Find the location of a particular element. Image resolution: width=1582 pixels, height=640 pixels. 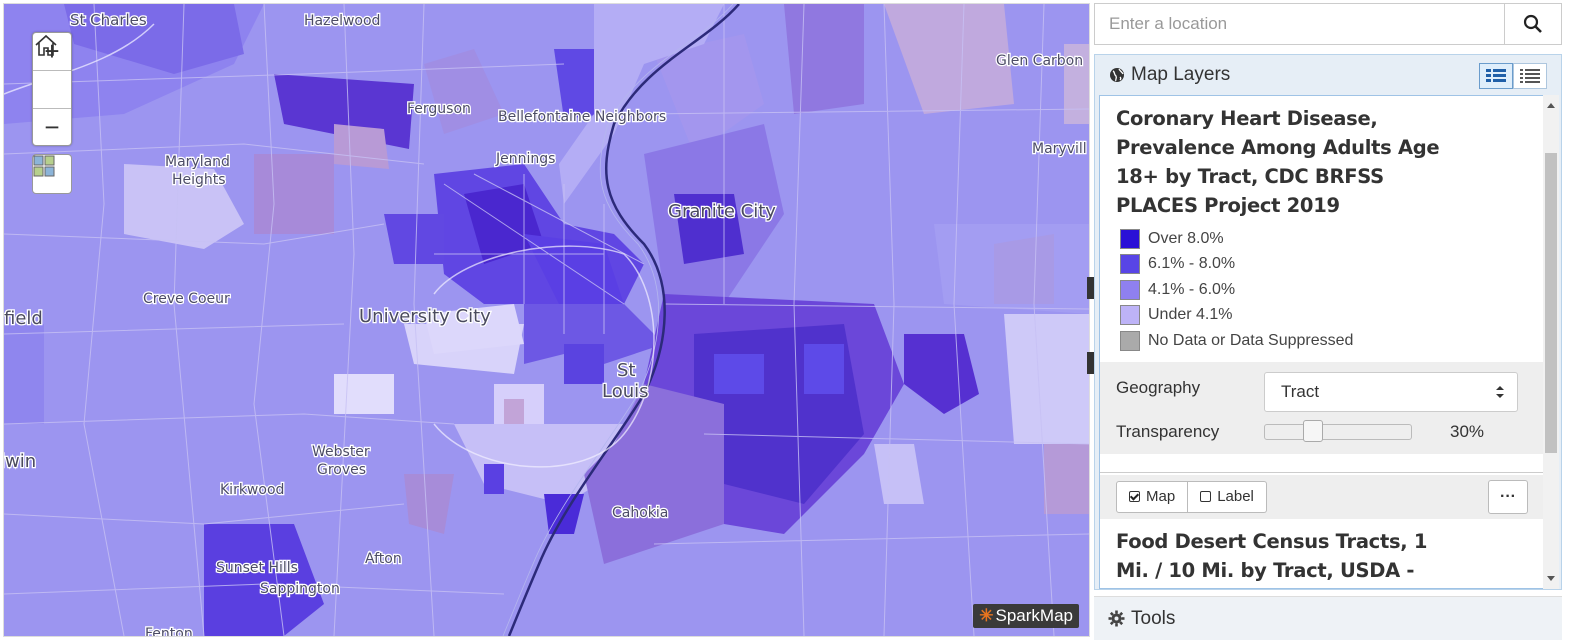

tools-title: Tools is located at coordinates (1153, 618).